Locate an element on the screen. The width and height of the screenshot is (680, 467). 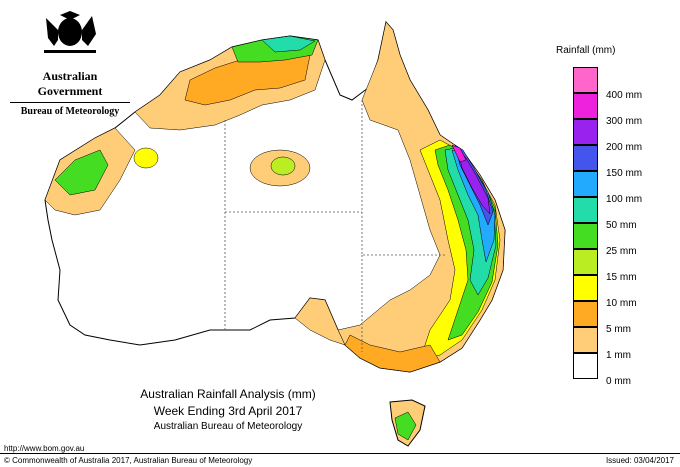
legend-label: 10 mm is located at coordinates (621, 303).